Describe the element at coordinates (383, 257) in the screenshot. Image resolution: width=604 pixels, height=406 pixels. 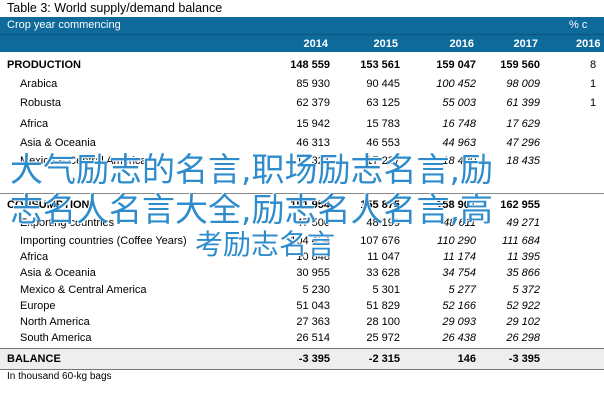
I see `cell: 11 047` at that location.